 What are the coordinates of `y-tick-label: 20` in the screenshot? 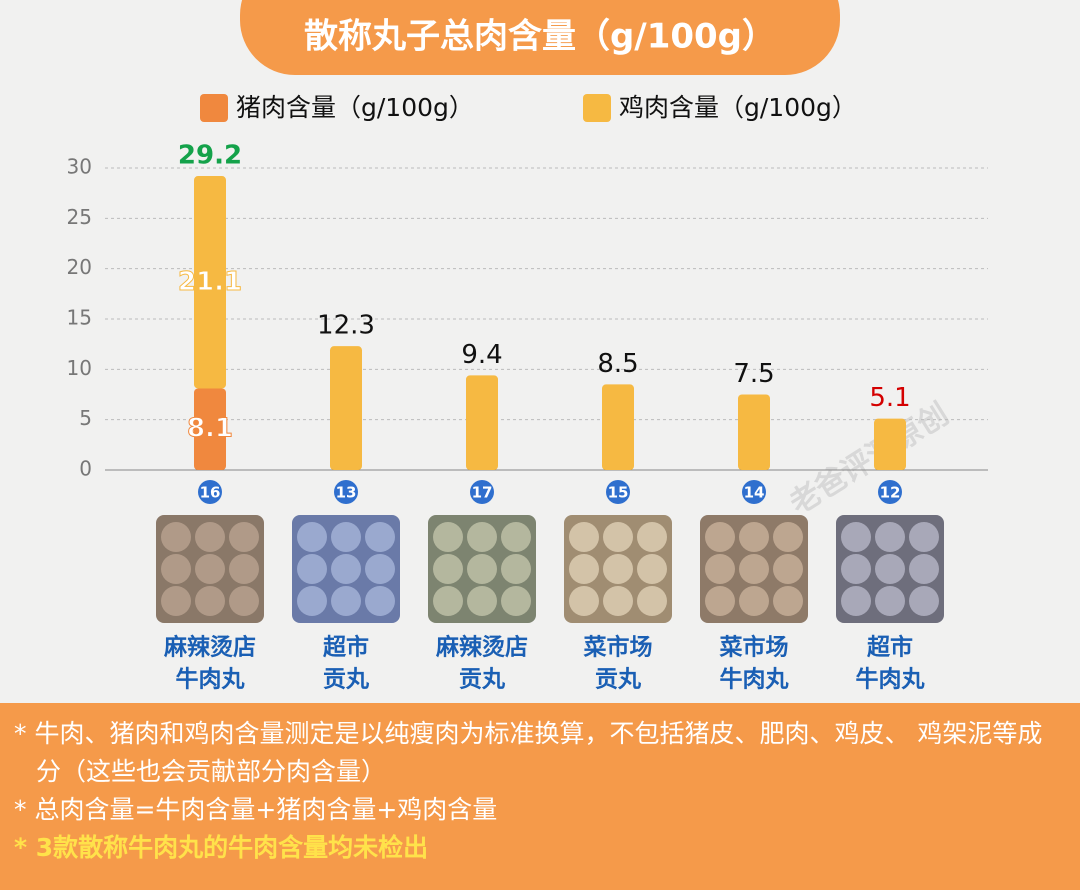 It's located at (79, 267).